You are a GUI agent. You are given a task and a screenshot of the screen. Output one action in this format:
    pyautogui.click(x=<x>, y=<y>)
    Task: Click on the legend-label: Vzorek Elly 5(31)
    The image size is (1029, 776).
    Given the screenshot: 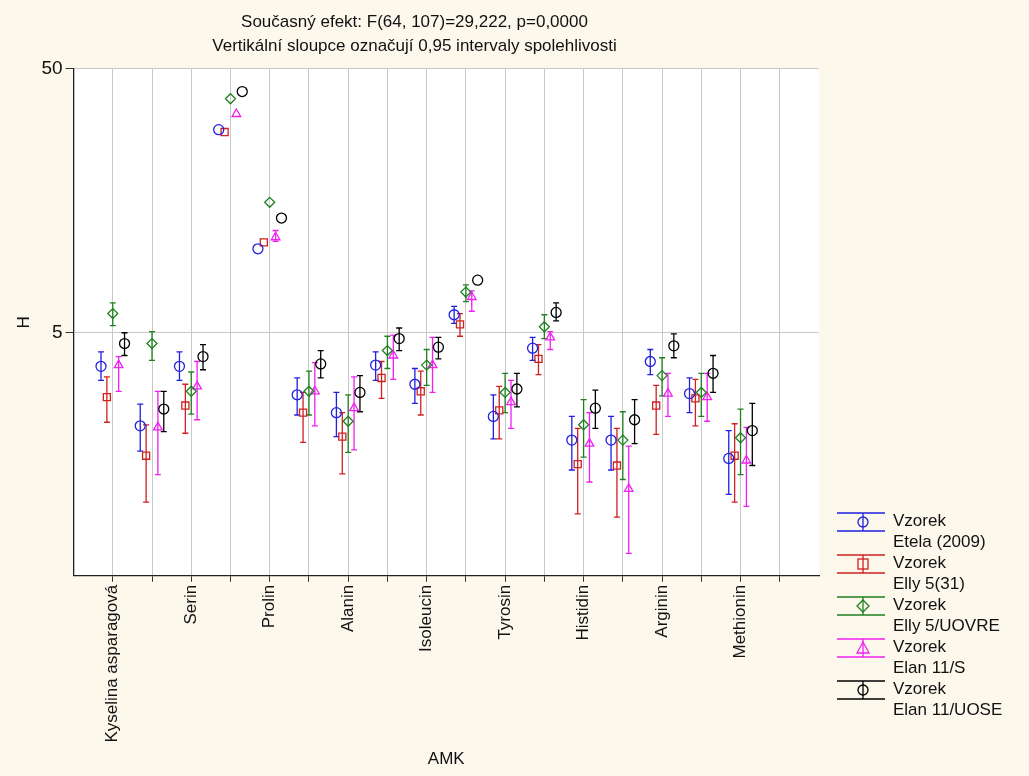 What is the action you would take?
    pyautogui.click(x=929, y=573)
    